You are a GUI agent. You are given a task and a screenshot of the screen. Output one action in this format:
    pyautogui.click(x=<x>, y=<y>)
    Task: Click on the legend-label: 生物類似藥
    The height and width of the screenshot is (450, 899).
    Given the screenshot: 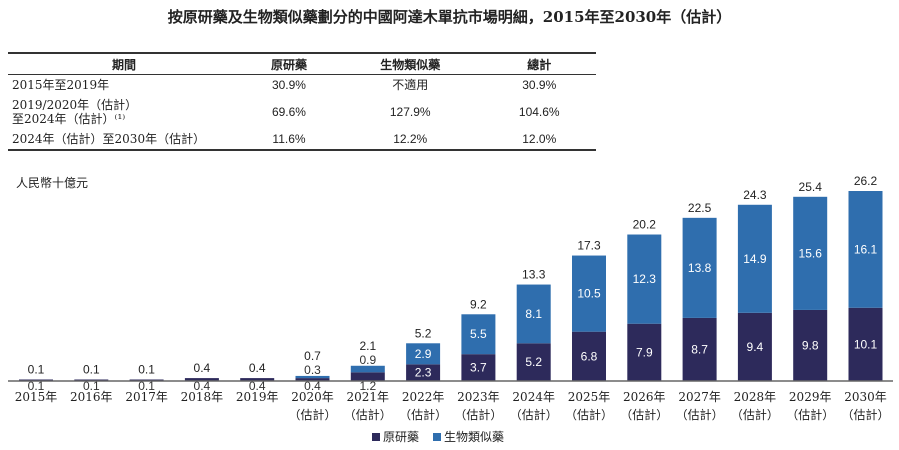 What is the action you would take?
    pyautogui.click(x=474, y=437)
    